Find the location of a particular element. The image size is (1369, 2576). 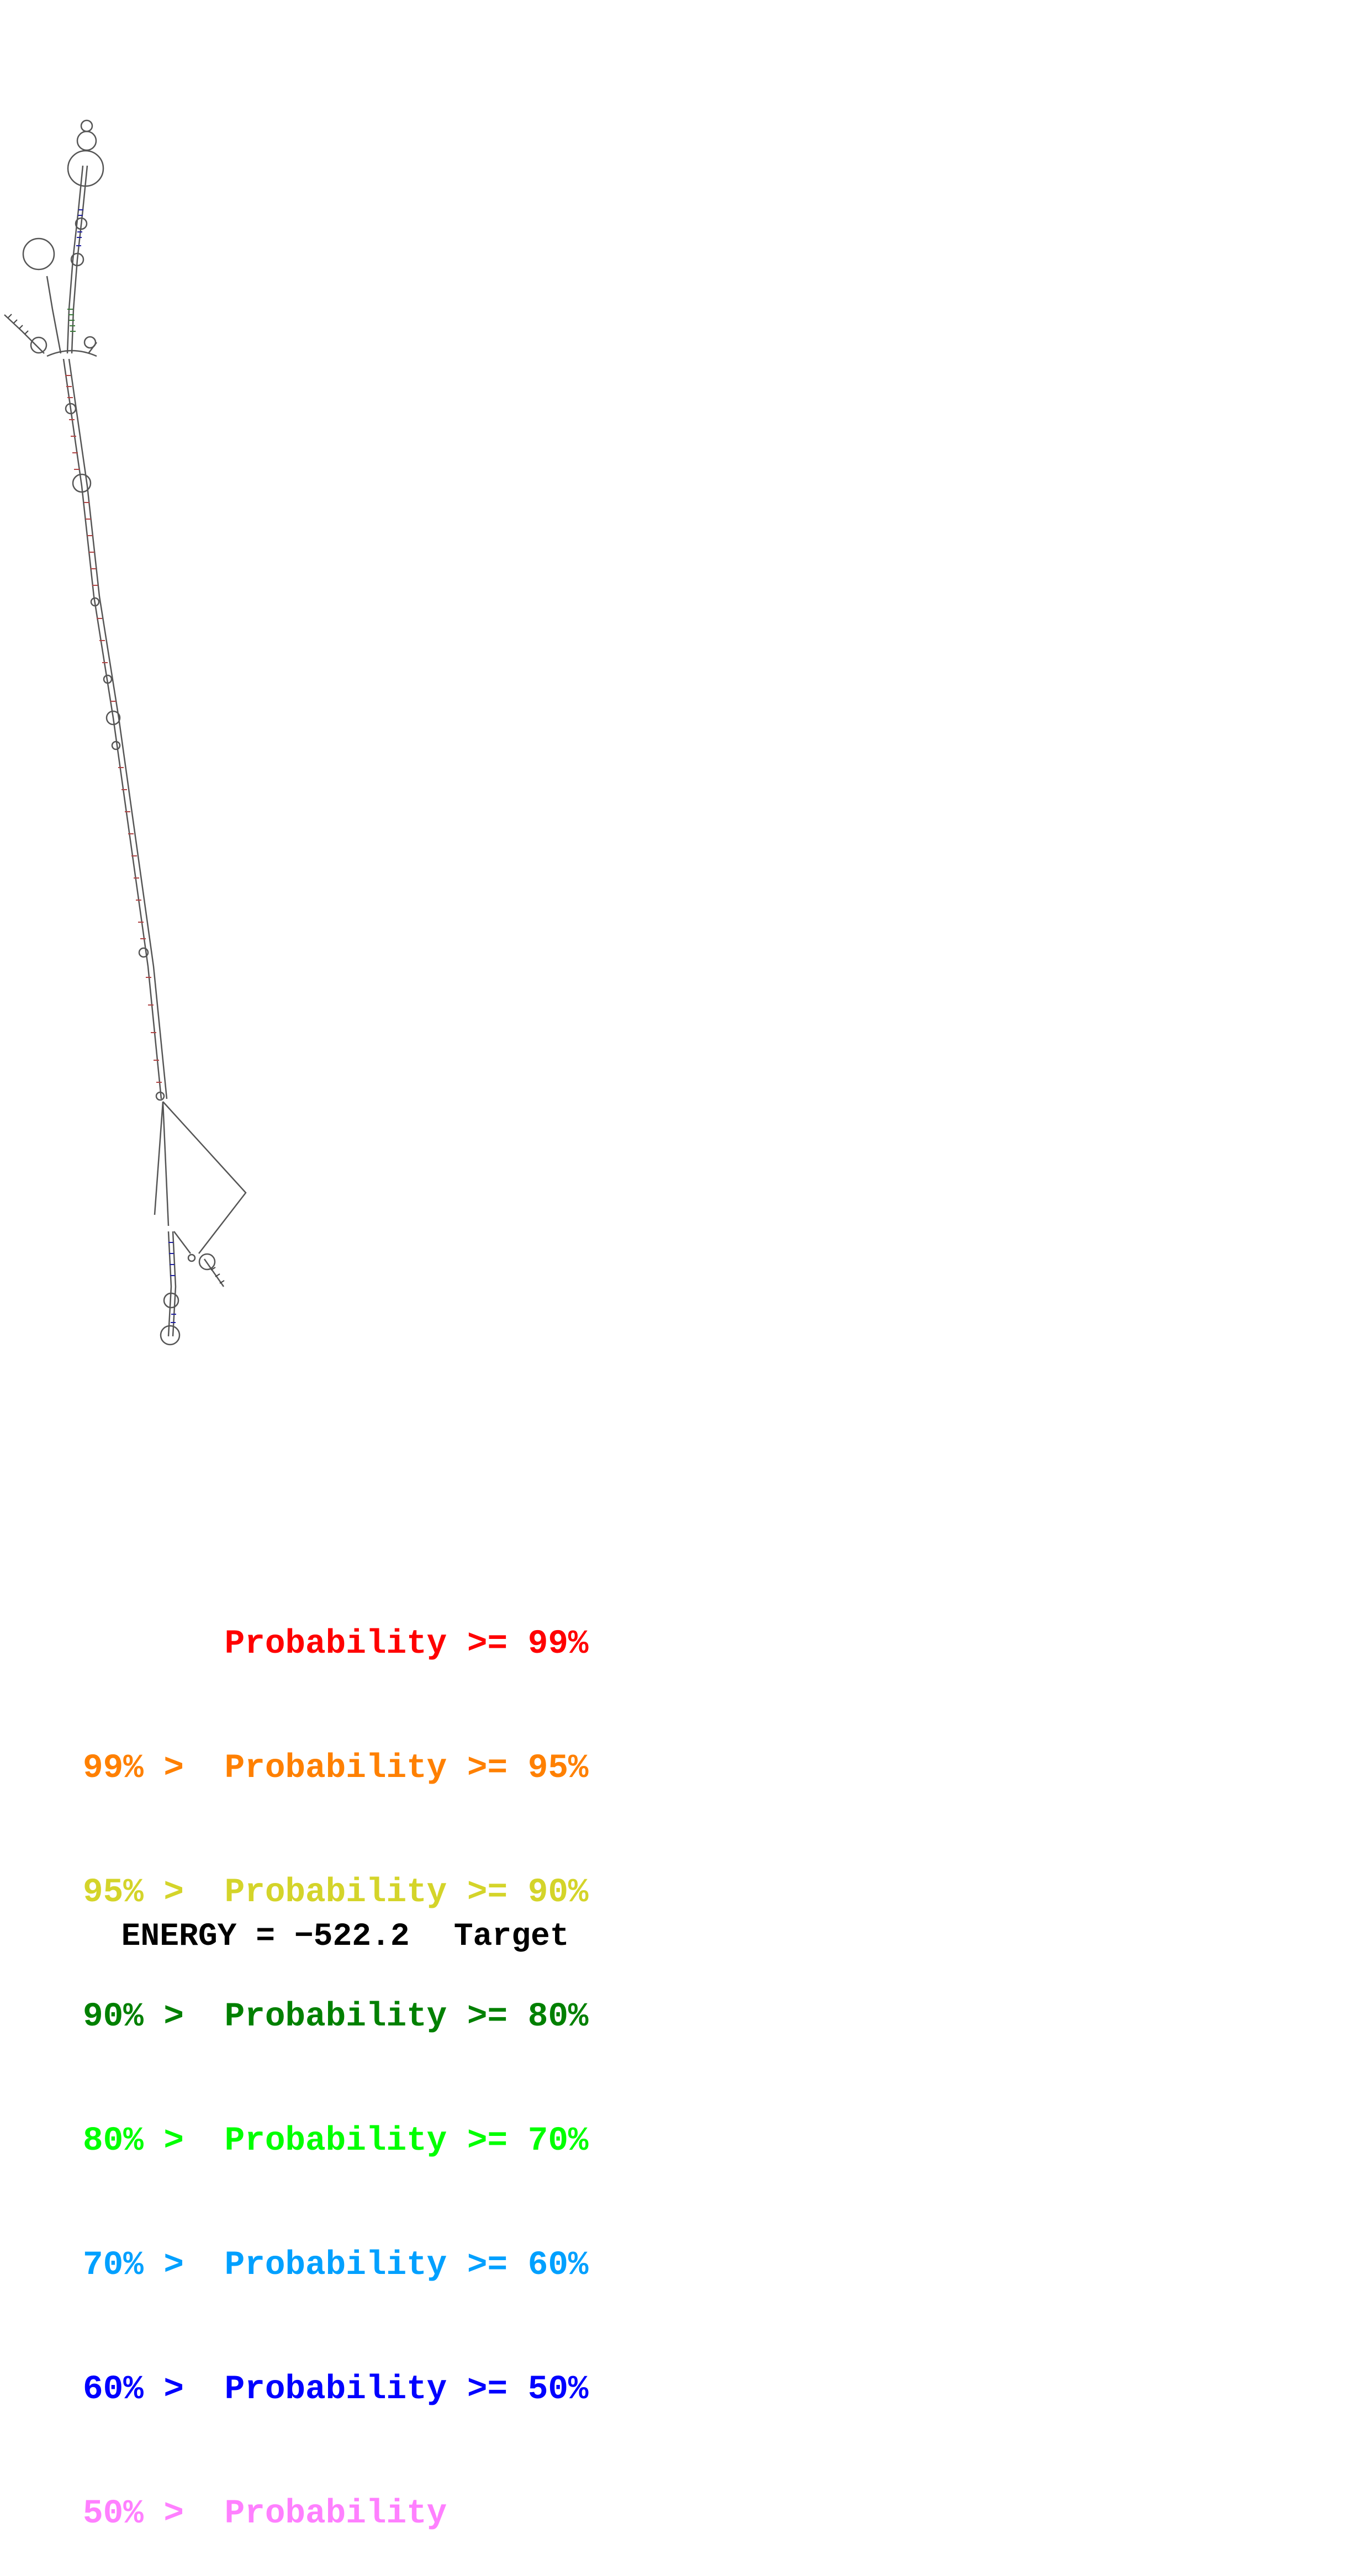

upper-stem is located at coordinates (75, 259).